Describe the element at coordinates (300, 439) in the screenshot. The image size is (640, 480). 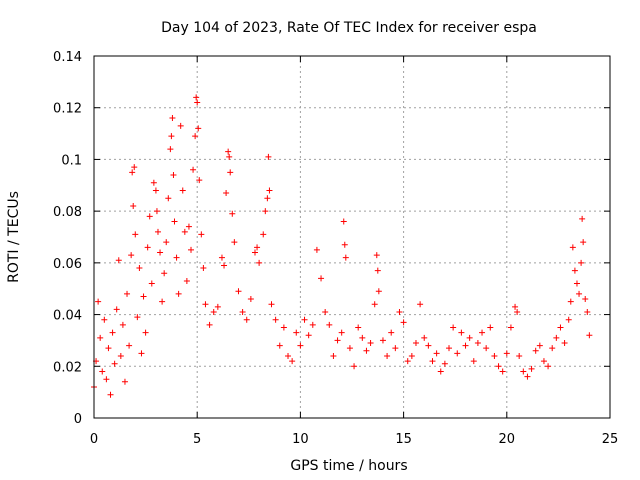
I see `x-tick-label: 10` at that location.